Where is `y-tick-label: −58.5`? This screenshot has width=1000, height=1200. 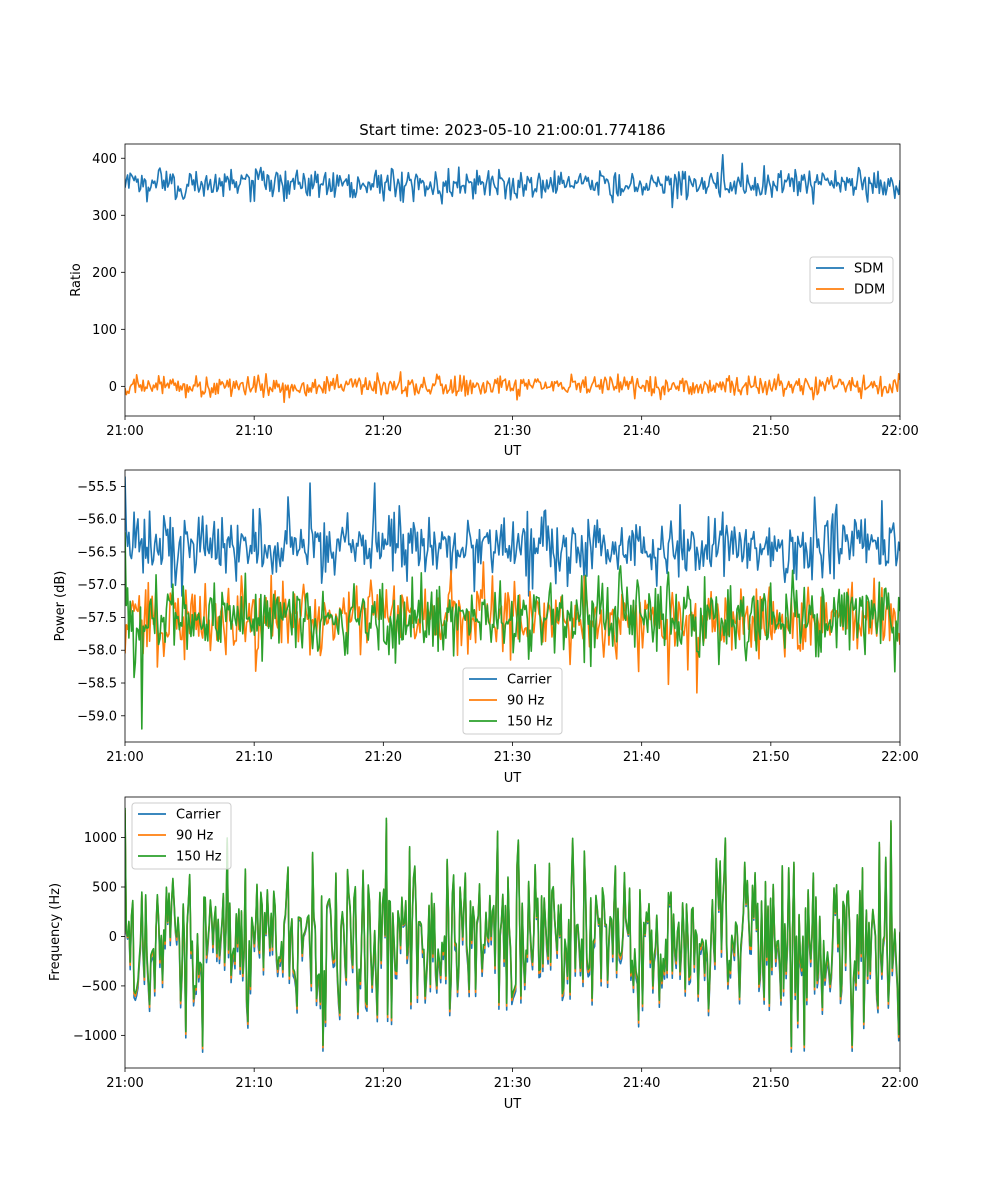 y-tick-label: −58.5 is located at coordinates (97, 684).